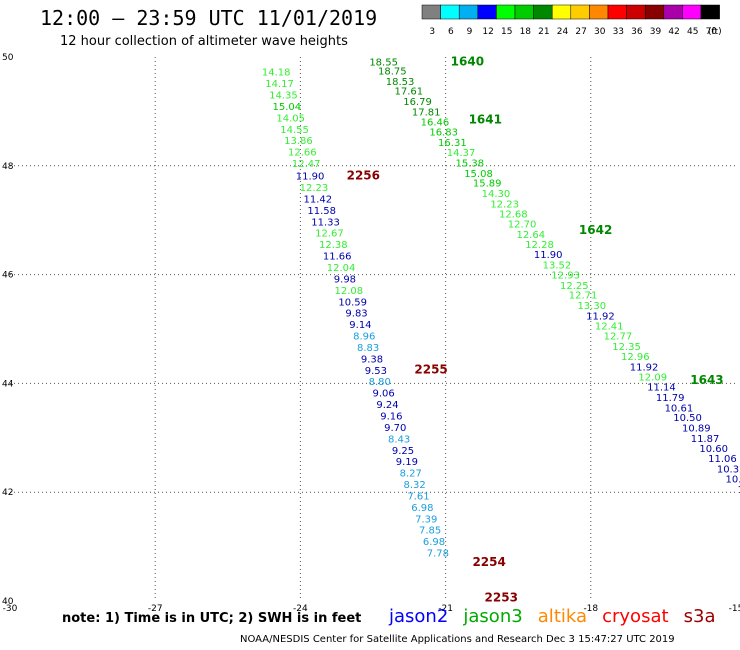  Describe the element at coordinates (504, 204) in the screenshot. I see `swh-value: 12.23` at that location.